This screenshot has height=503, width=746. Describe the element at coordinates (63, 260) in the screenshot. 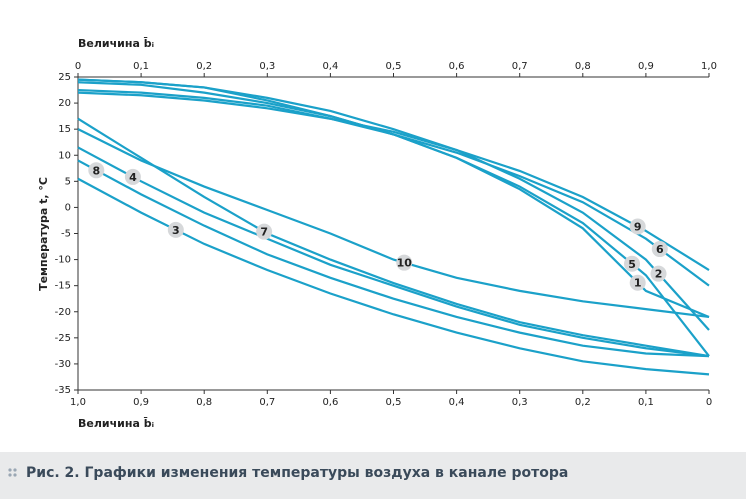

I see `y-tick-label: -10` at that location.